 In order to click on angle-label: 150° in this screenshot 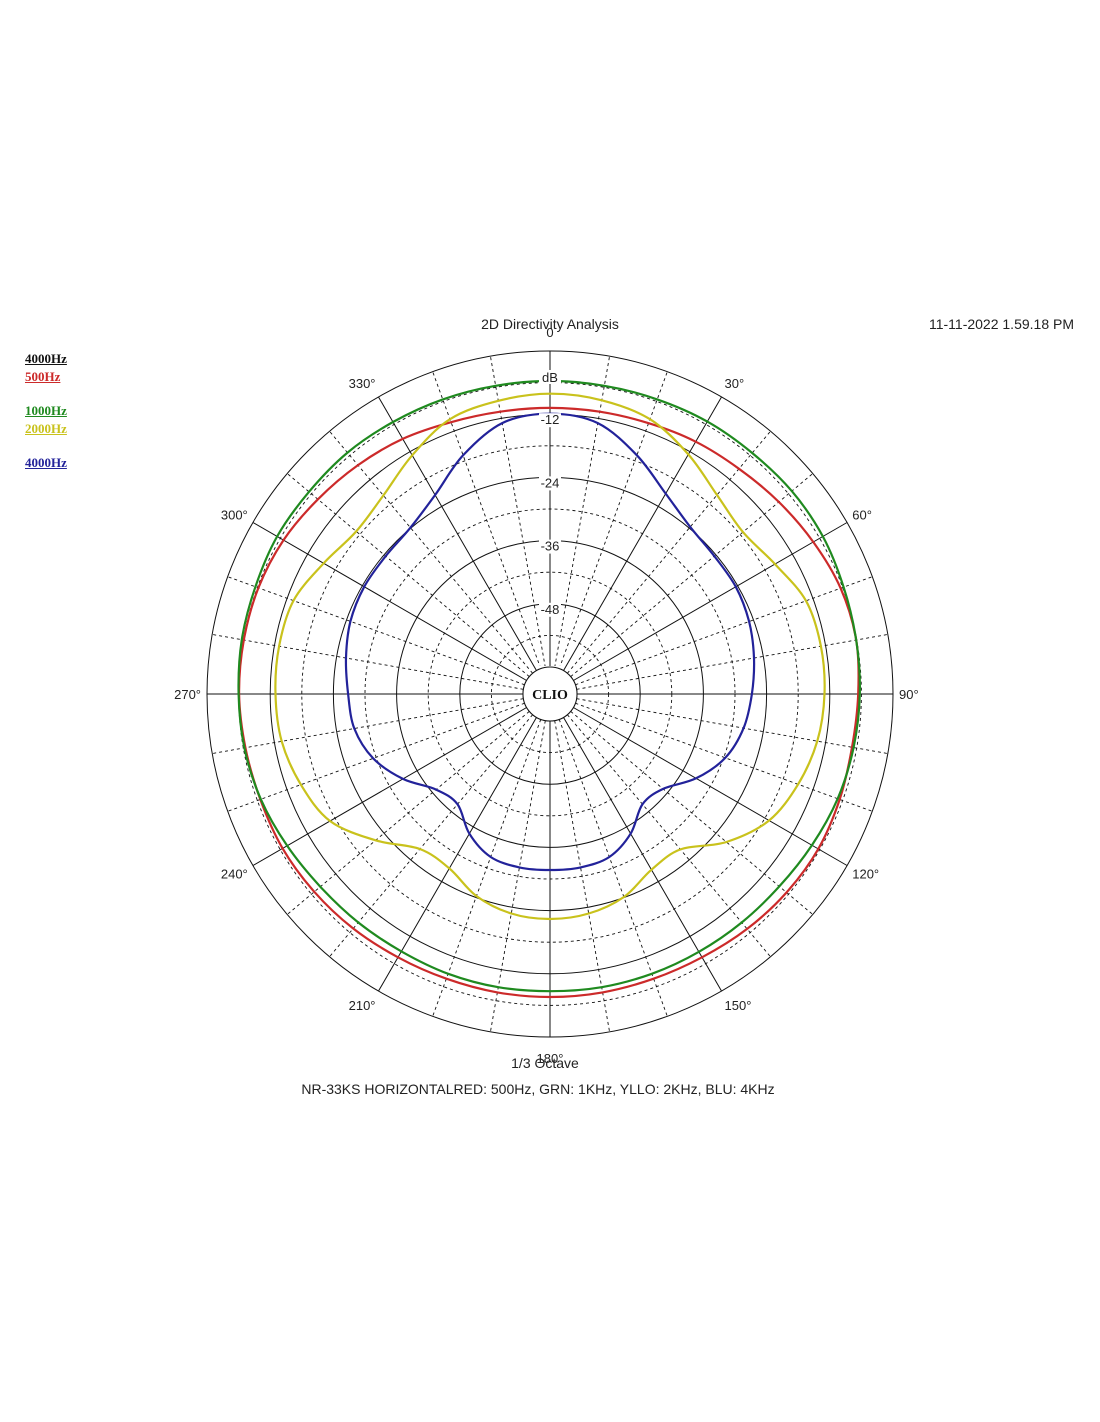, I will do `click(738, 1005)`.